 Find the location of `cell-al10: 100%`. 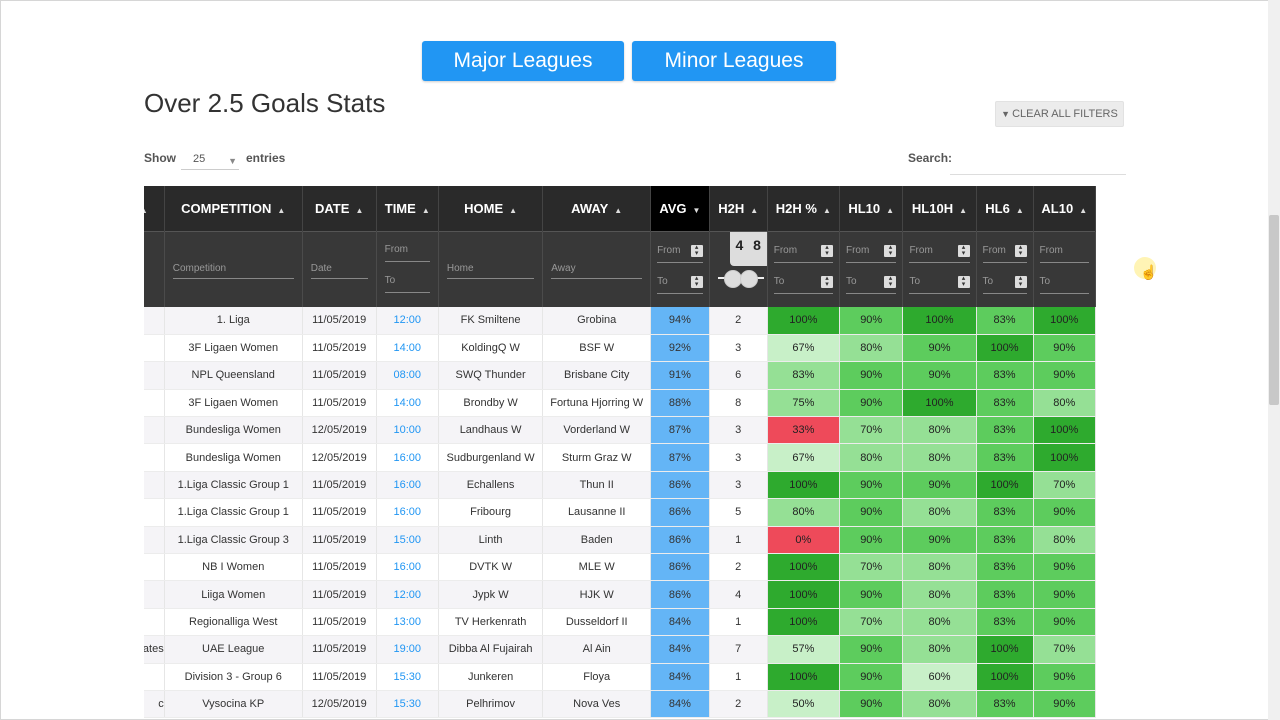

cell-al10: 100% is located at coordinates (1064, 457).